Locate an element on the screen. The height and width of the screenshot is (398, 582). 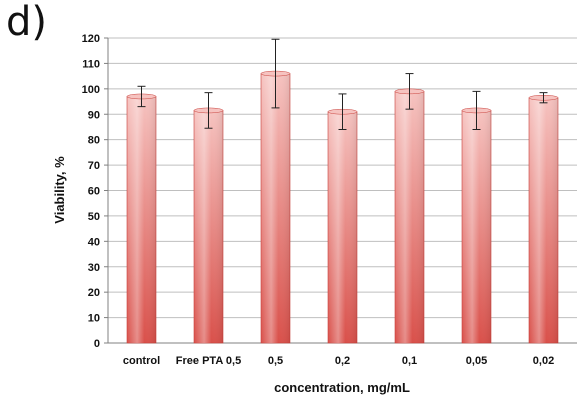
x-tick-label: 0,5 is located at coordinates (275, 361).